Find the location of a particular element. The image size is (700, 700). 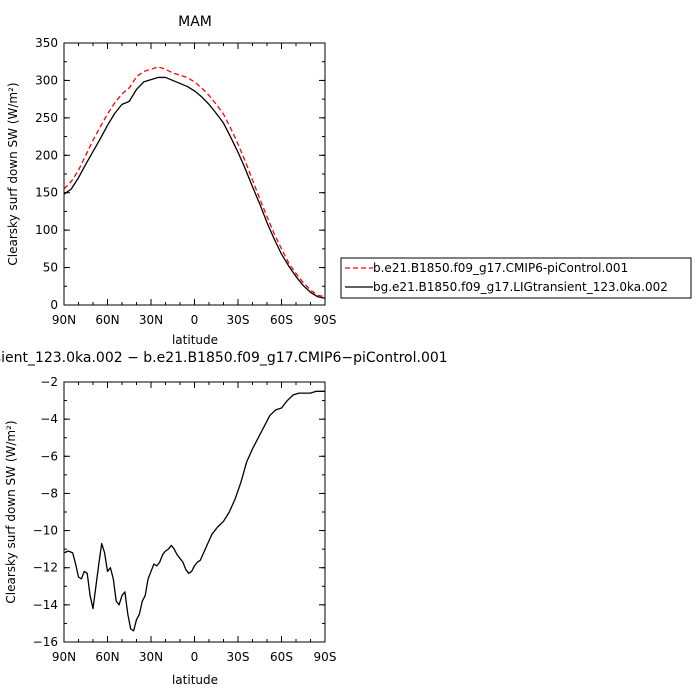

bottom-y-tick-label: −14 is located at coordinates (45, 605).